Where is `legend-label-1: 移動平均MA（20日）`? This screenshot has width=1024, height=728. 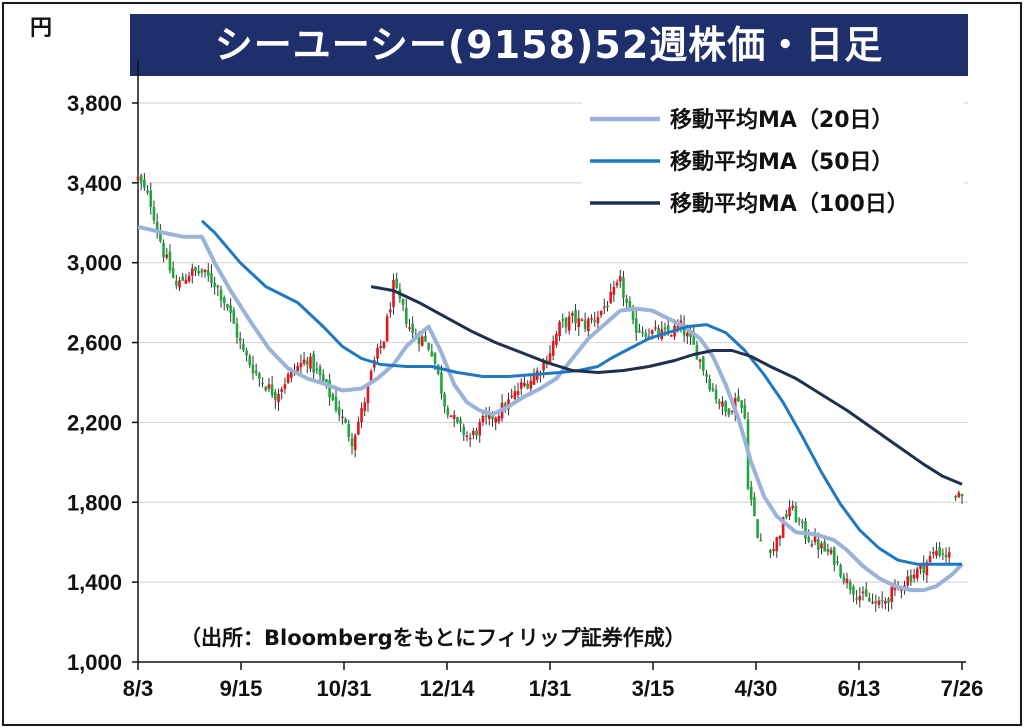
legend-label-1: 移動平均MA（20日） is located at coordinates (782, 120).